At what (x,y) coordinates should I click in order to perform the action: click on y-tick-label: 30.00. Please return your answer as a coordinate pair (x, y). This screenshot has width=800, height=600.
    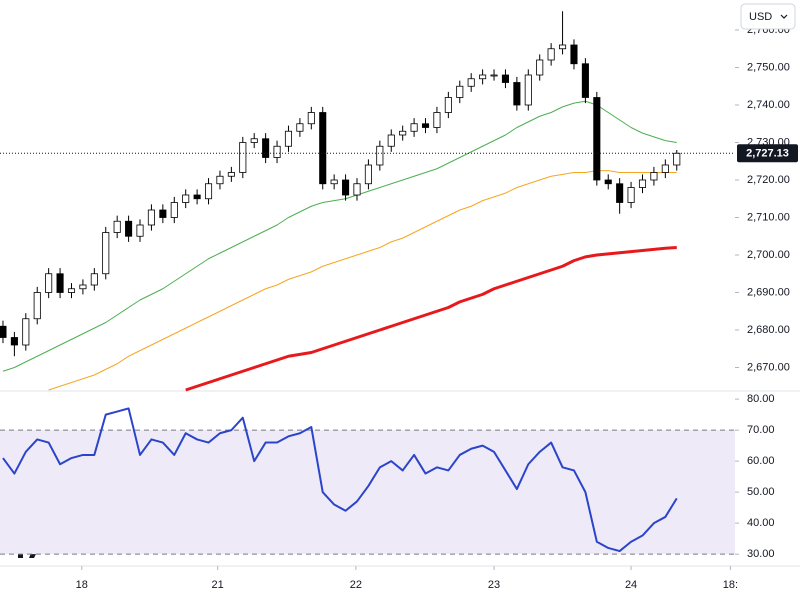
    Looking at the image, I should click on (761, 554).